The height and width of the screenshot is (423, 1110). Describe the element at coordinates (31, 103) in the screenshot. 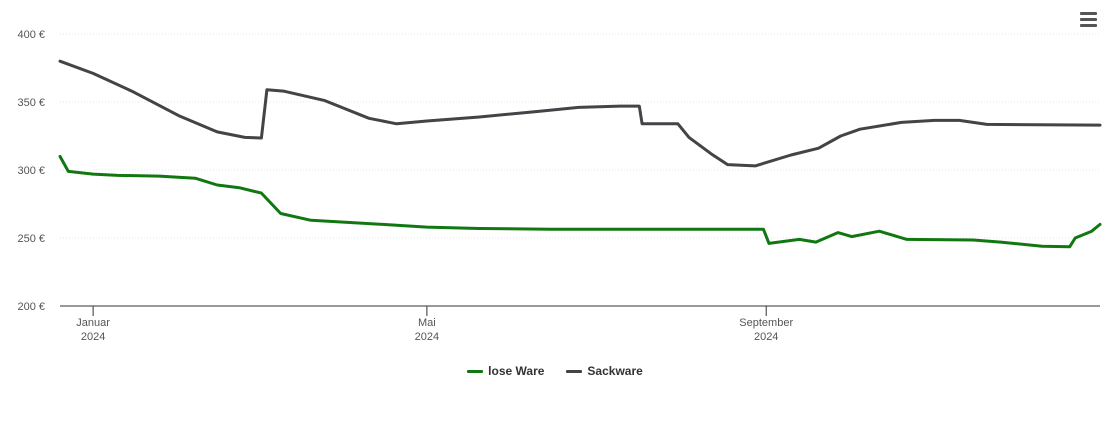

I see `y-tick-label: 350 €` at that location.